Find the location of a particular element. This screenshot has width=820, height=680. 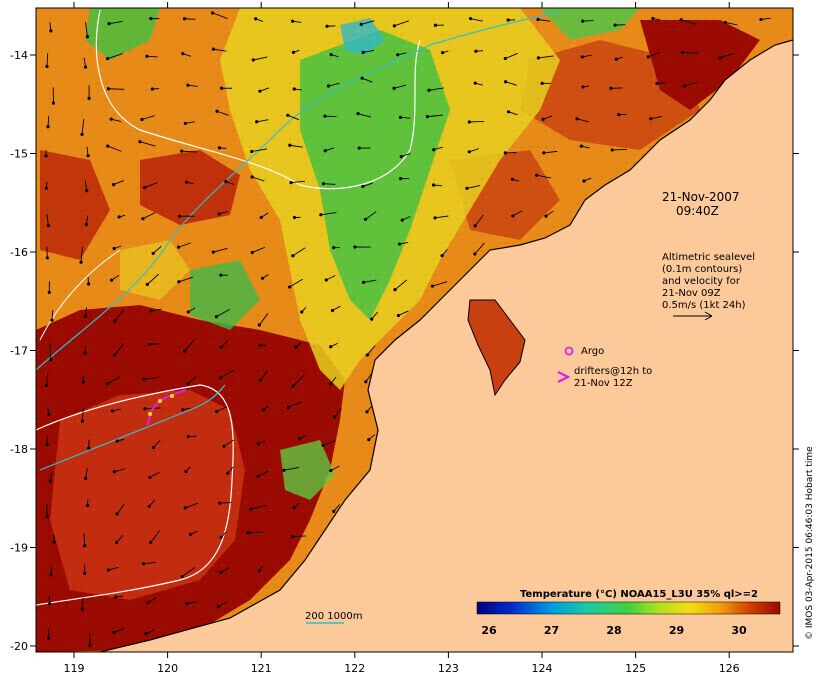

colorbar-title: Temperature (°C) NOAA15_L3U 35% ql>=2 is located at coordinates (639, 594).